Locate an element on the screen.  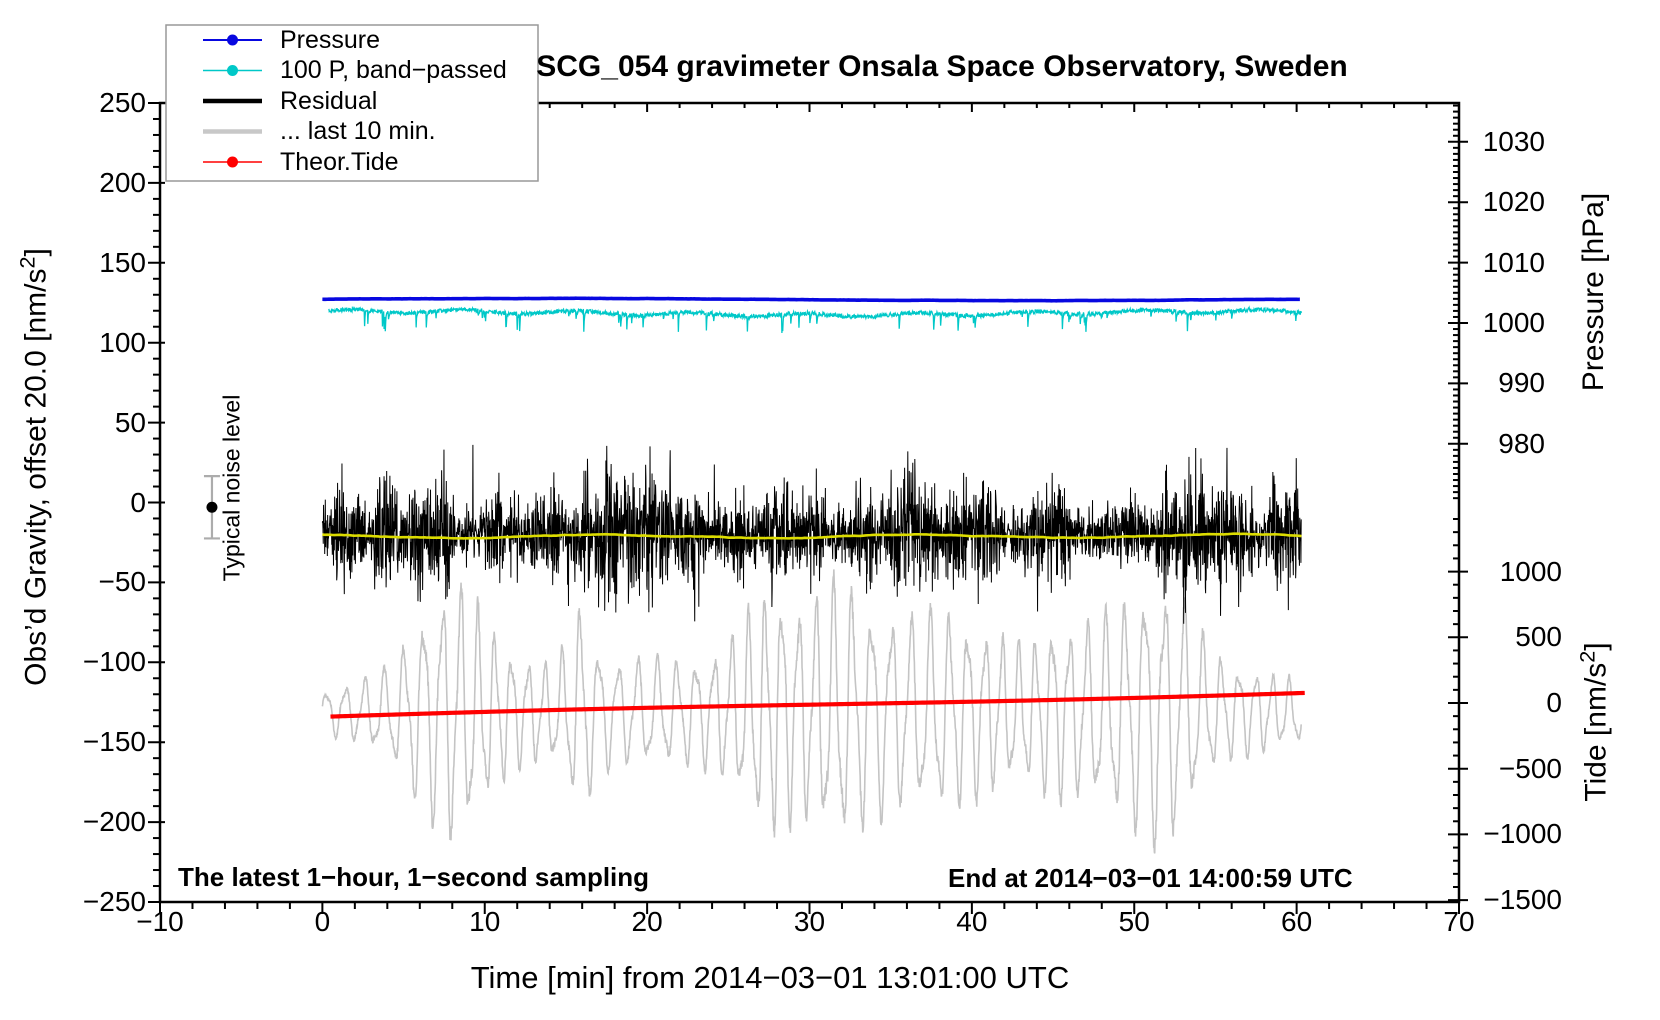
gravity-tick-label: −250 is located at coordinates (114, 901).